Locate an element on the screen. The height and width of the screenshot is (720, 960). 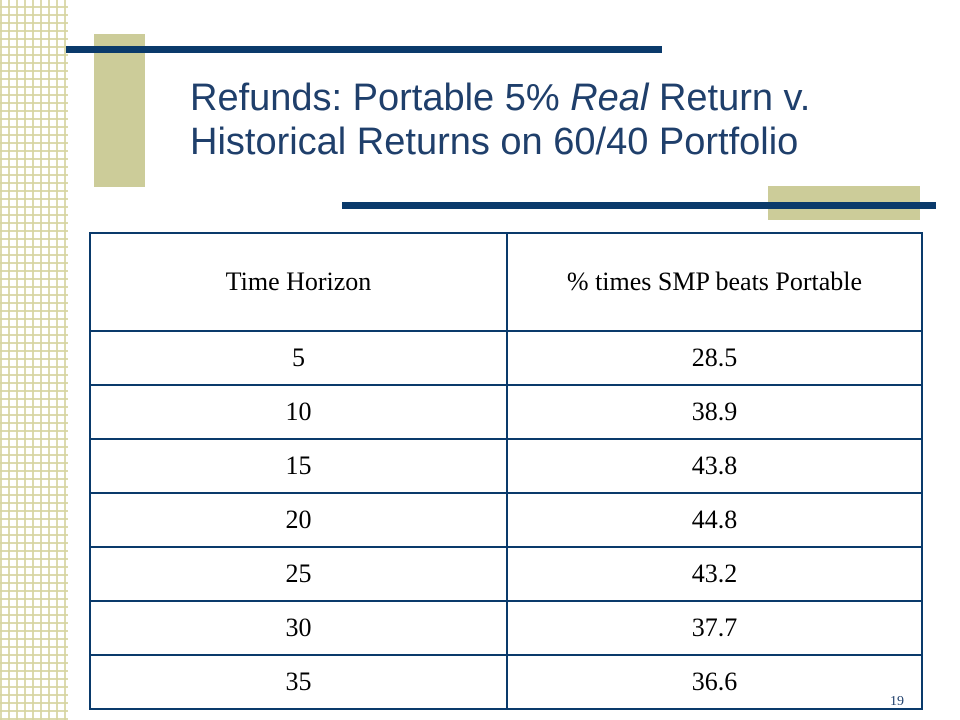
cell-percent: 37.7 is located at coordinates (714, 628).